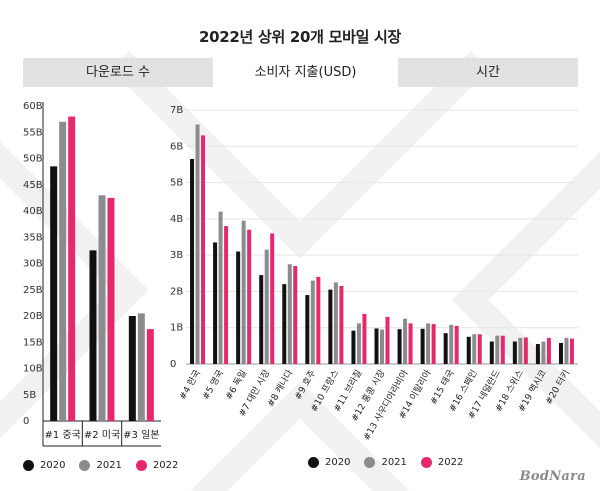 The image size is (600, 491). What do you see at coordinates (176, 146) in the screenshot?
I see `y-tick-label: 6B` at bounding box center [176, 146].